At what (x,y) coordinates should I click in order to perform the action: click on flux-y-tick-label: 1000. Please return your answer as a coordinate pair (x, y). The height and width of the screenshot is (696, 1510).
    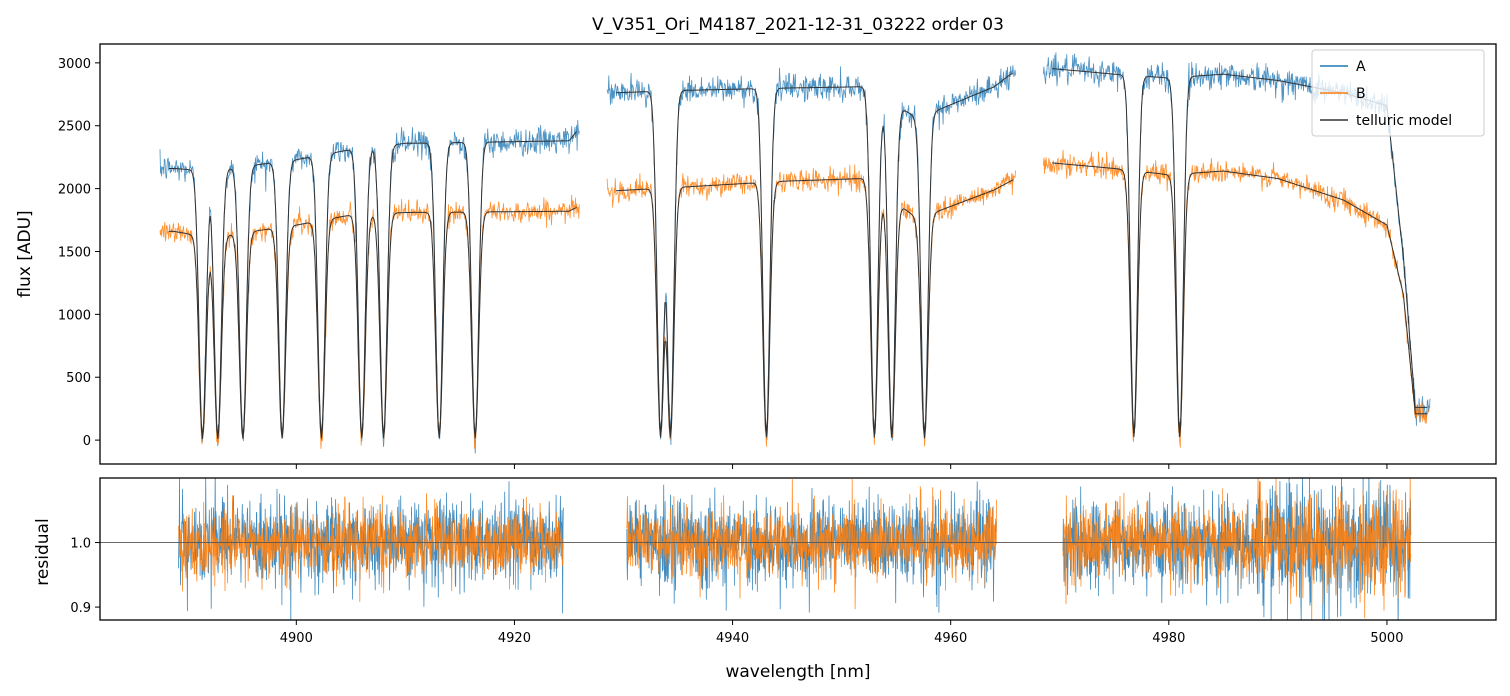
    Looking at the image, I should click on (74, 315).